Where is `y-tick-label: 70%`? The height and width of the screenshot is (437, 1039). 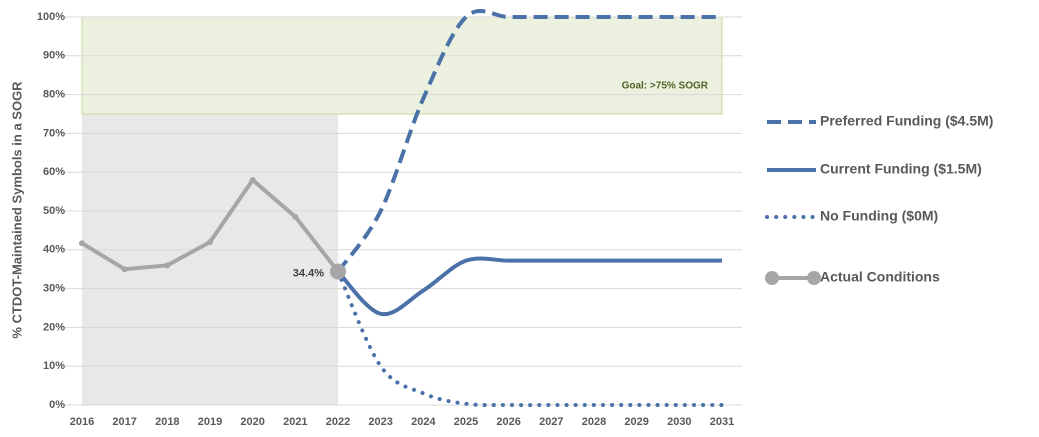 y-tick-label: 70% is located at coordinates (54, 133).